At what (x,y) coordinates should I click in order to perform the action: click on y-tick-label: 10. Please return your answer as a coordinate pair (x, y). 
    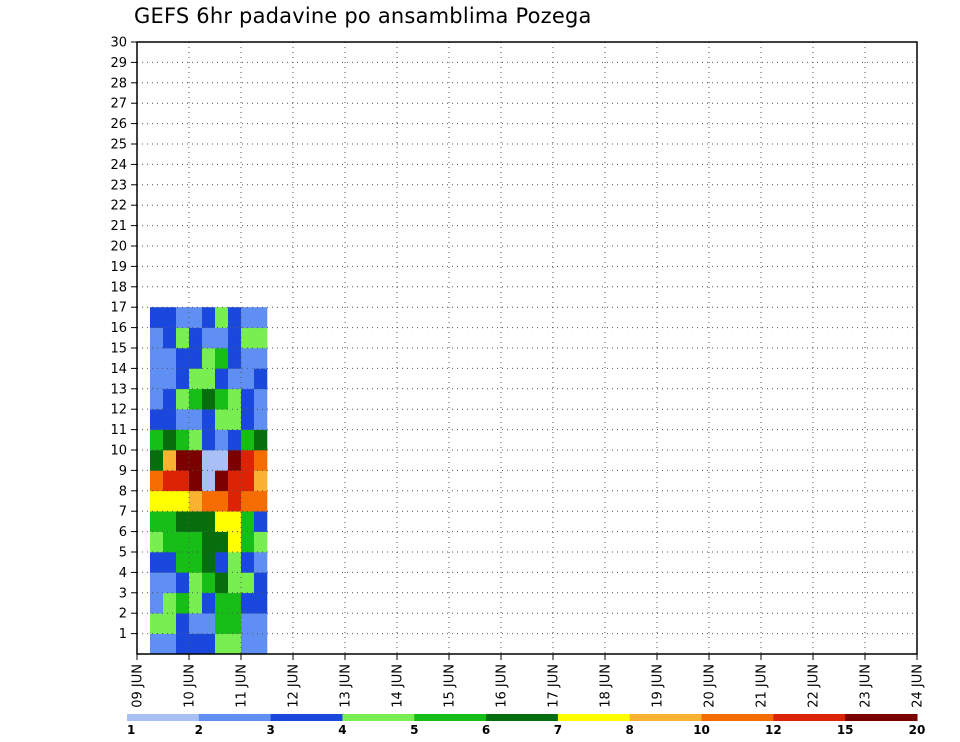
    Looking at the image, I should click on (118, 451).